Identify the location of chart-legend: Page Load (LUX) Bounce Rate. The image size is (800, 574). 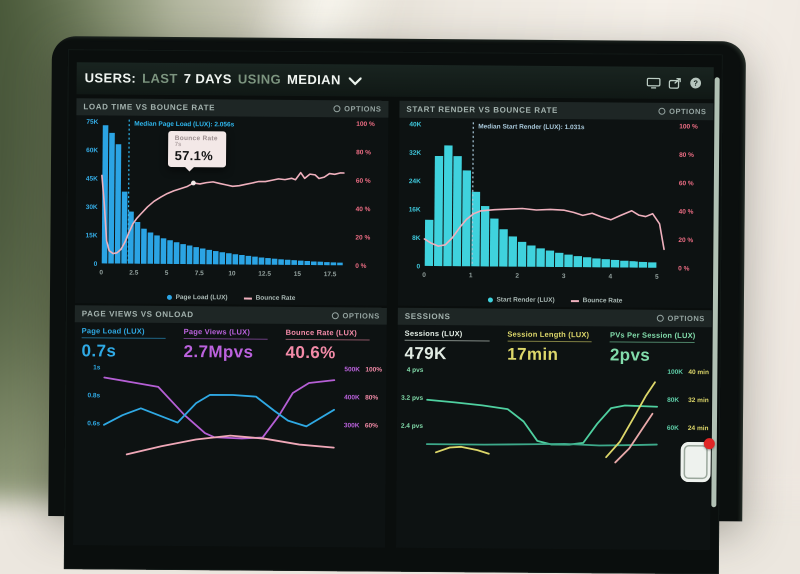
(231, 297).